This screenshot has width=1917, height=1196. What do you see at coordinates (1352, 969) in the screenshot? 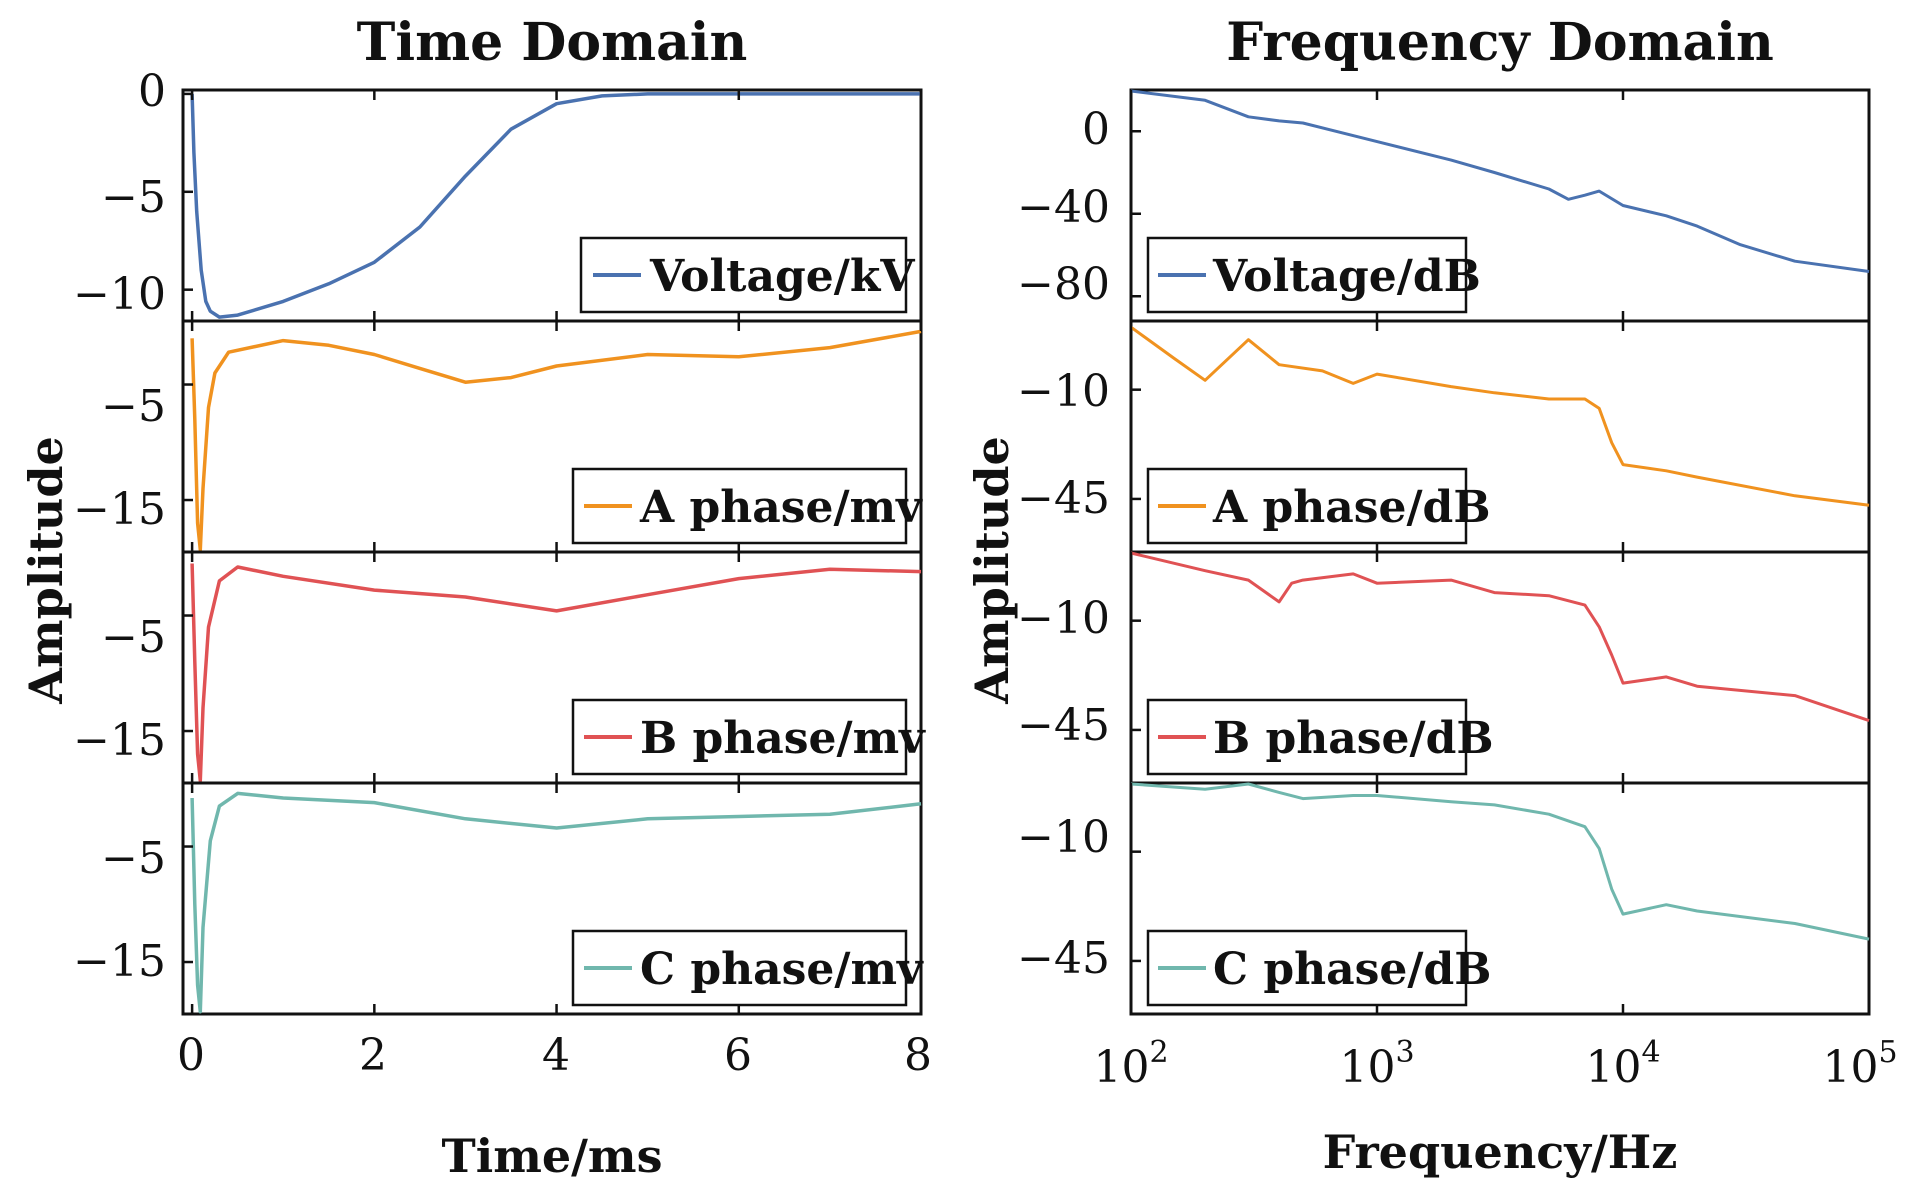
I see `legend-label: C phase/dB` at bounding box center [1352, 969].